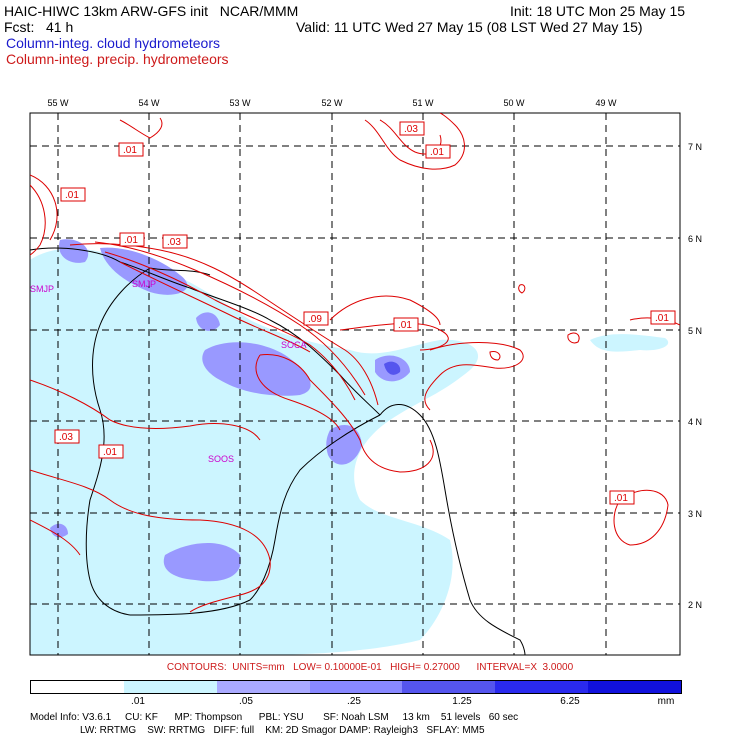 The width and height of the screenshot is (740, 740). Describe the element at coordinates (113, 43) in the screenshot. I see `field-label-cloud: Column-integ. cloud hydrometeors` at that location.